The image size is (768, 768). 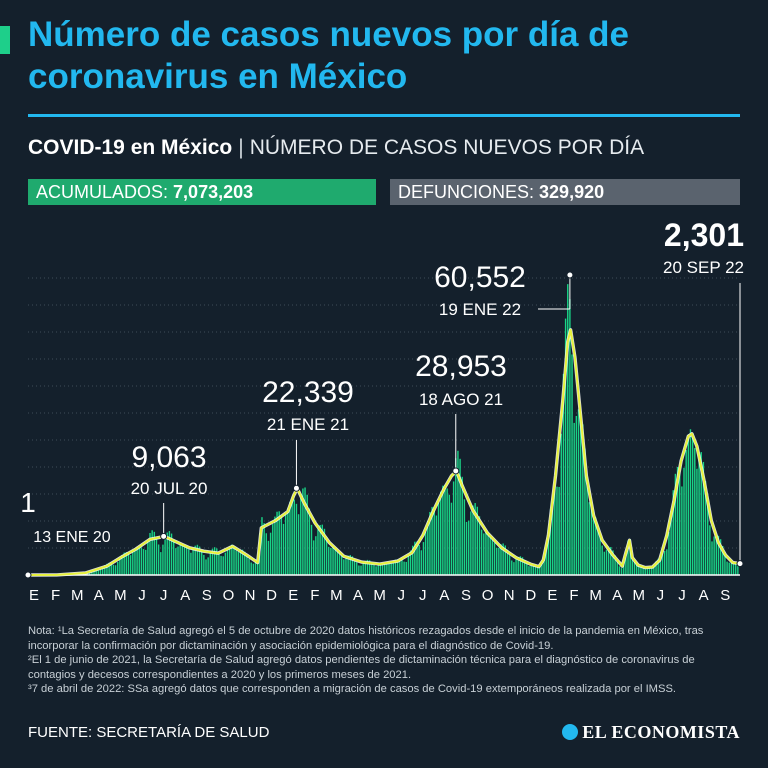 What do you see at coordinates (570, 732) in the screenshot?
I see `brand-circle-icon` at bounding box center [570, 732].